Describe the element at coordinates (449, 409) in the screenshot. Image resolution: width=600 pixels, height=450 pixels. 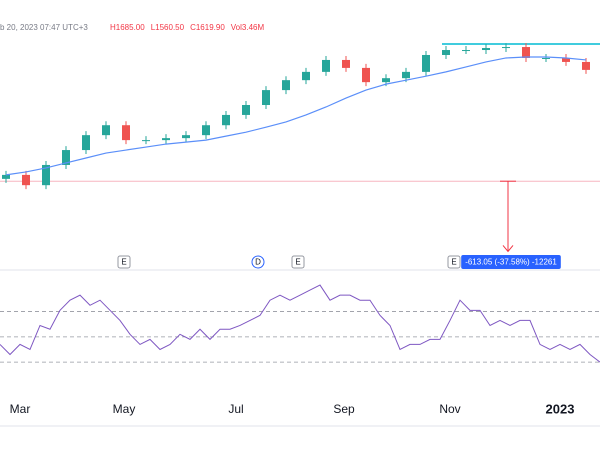
I see `x-tick-label: Nov` at that location.